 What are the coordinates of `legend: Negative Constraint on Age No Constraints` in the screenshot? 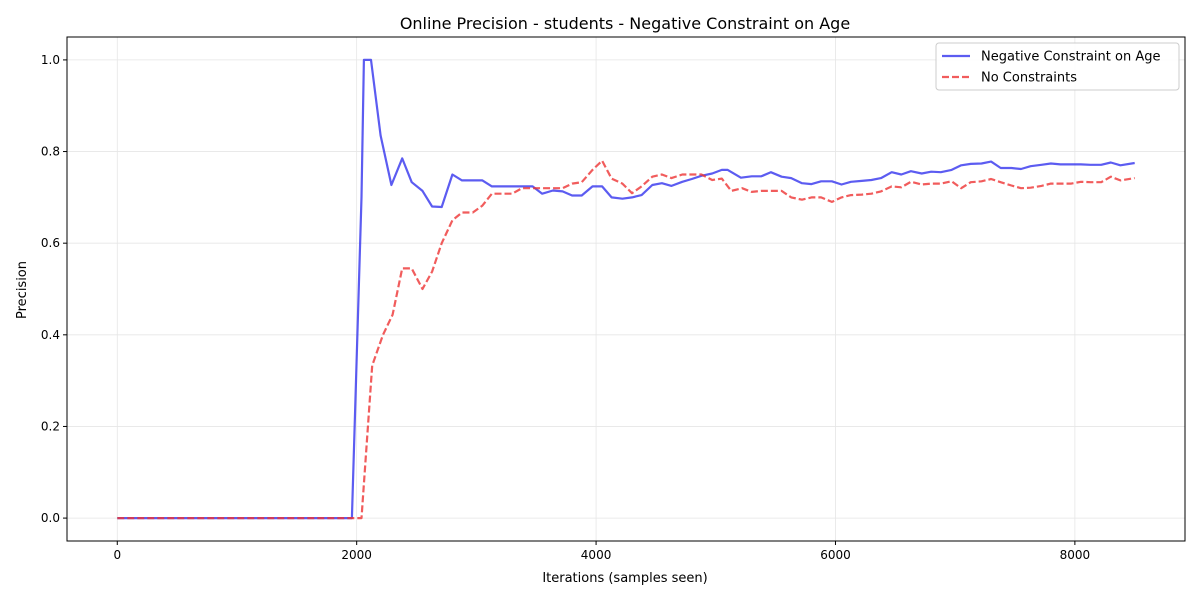 It's located at (1057, 66).